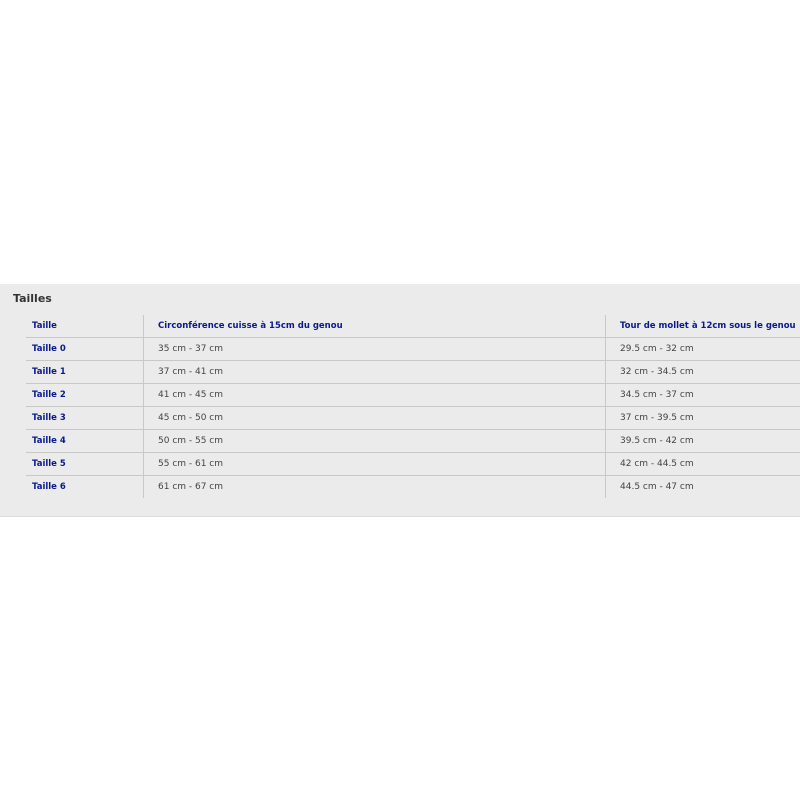 The image size is (800, 800). I want to click on size-cell: Taille 5, so click(85, 464).